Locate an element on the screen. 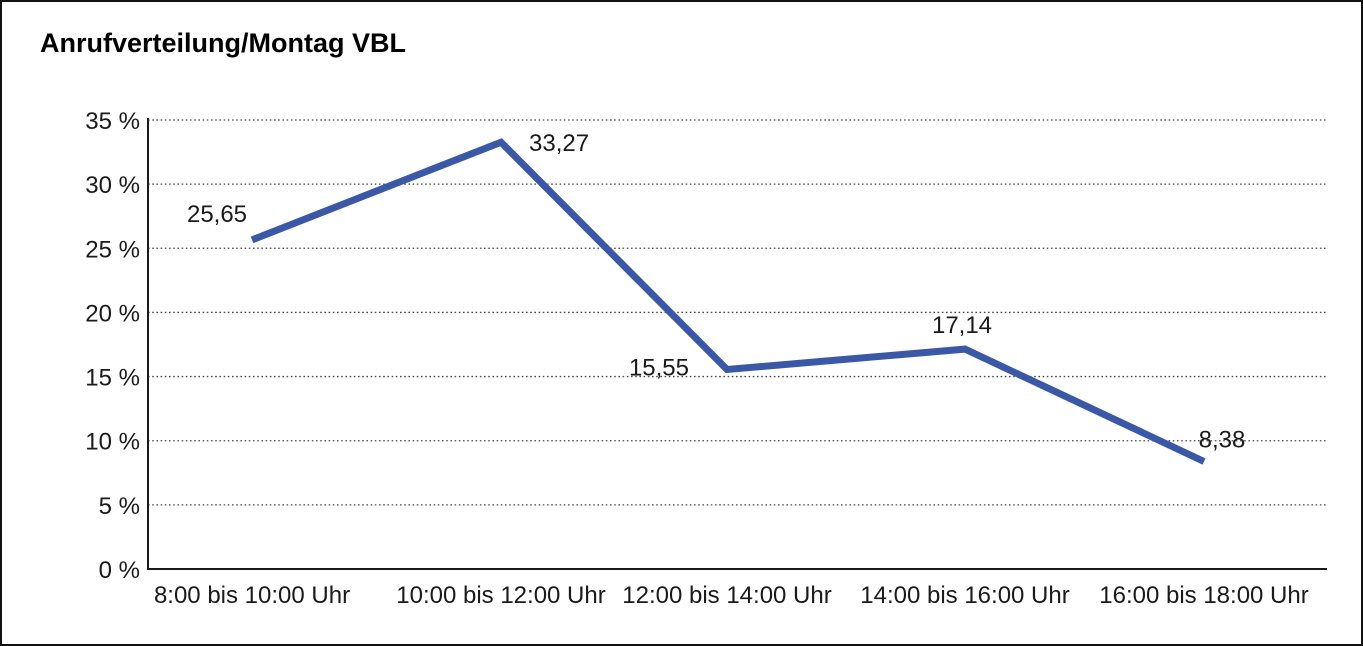 The height and width of the screenshot is (646, 1363). point-value-label: 8,38 is located at coordinates (1222, 439).